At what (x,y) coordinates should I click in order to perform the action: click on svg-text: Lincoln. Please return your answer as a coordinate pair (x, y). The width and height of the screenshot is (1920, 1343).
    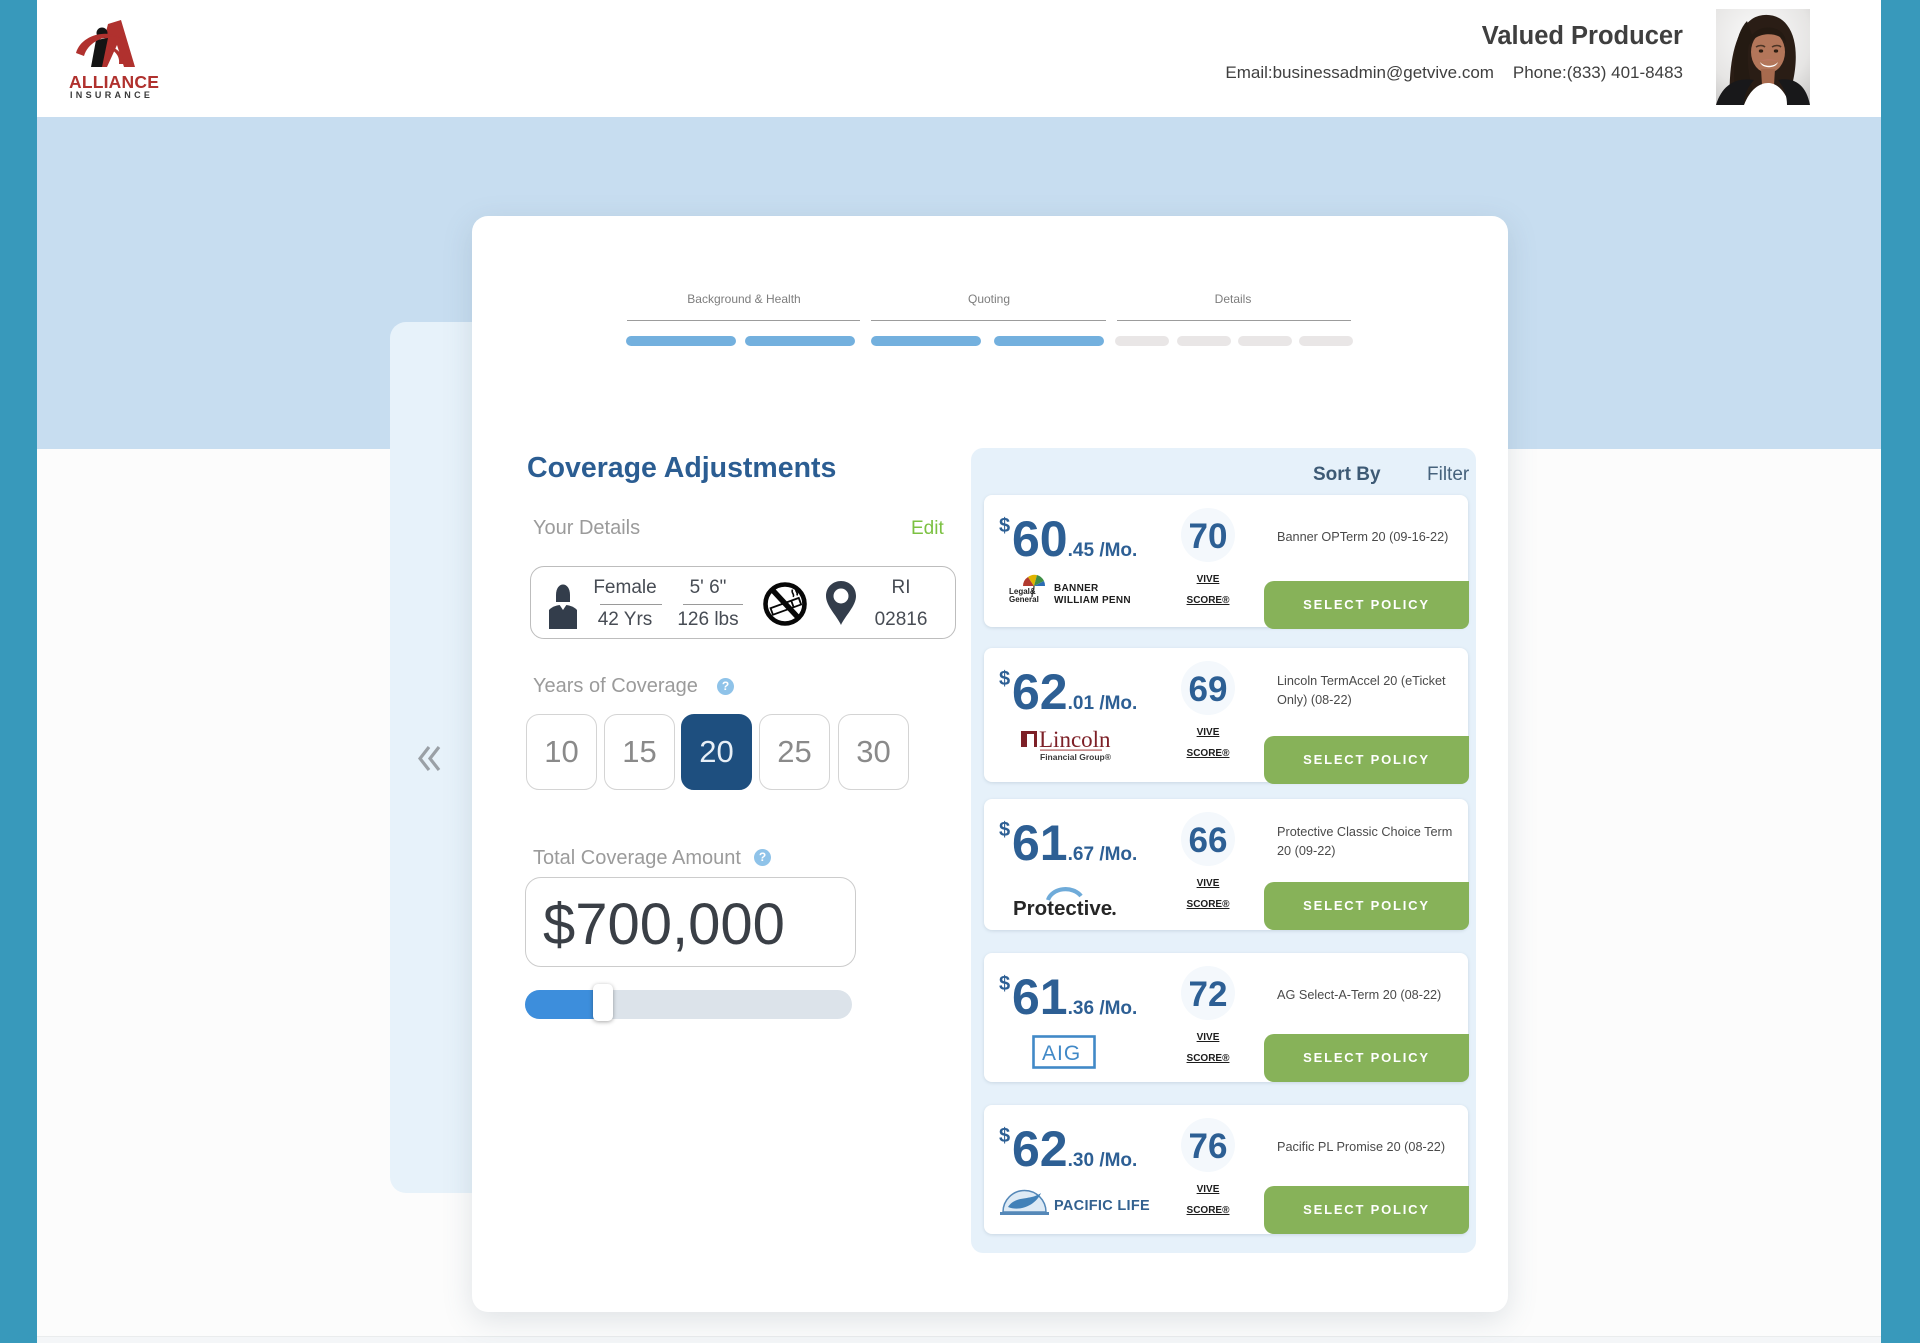
    Looking at the image, I should click on (1075, 739).